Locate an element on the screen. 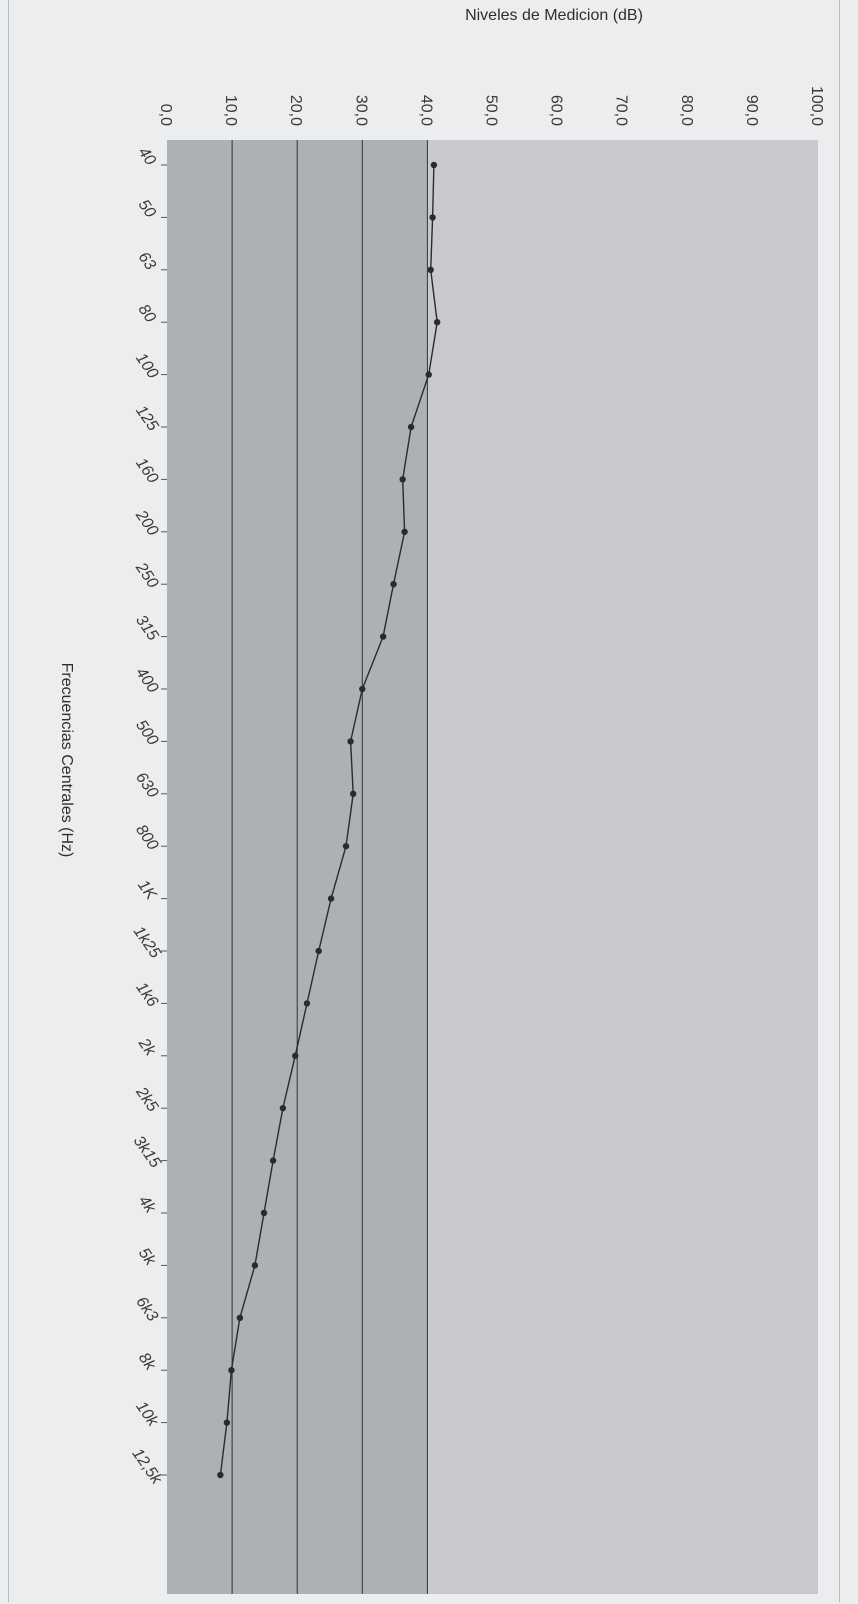 This screenshot has height=1604, width=858. category-tick-label: 2k5 is located at coordinates (146, 1099).